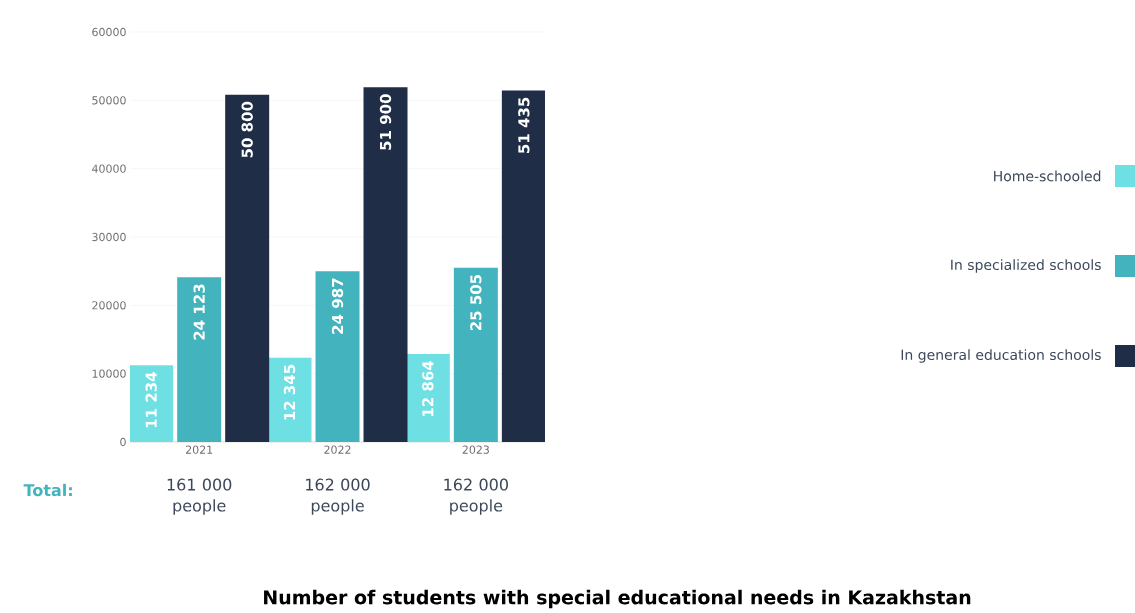 This screenshot has width=1135, height=613. I want to click on y-tick-label: 60000, so click(109, 32).